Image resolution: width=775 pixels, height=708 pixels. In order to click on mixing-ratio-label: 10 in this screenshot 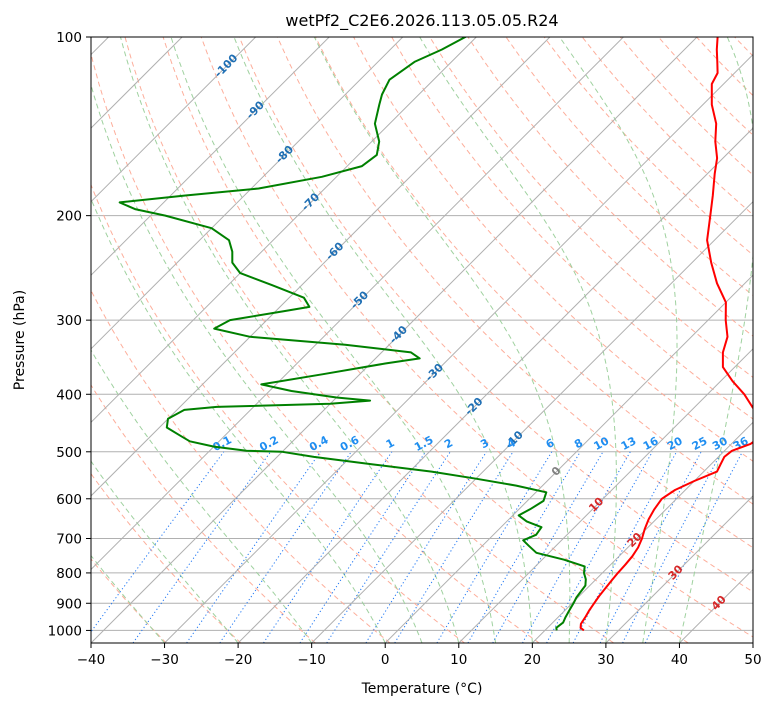, I will do `click(602, 443)`.